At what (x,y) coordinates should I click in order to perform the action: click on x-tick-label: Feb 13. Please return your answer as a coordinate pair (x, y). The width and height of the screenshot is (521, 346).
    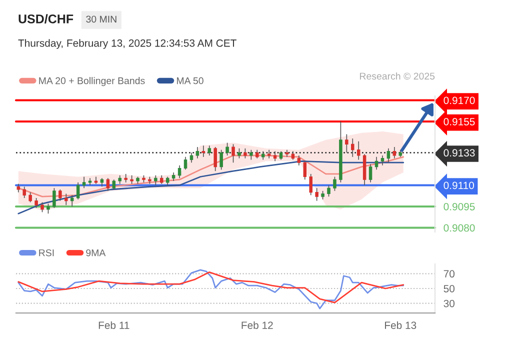
    Looking at the image, I should click on (400, 325).